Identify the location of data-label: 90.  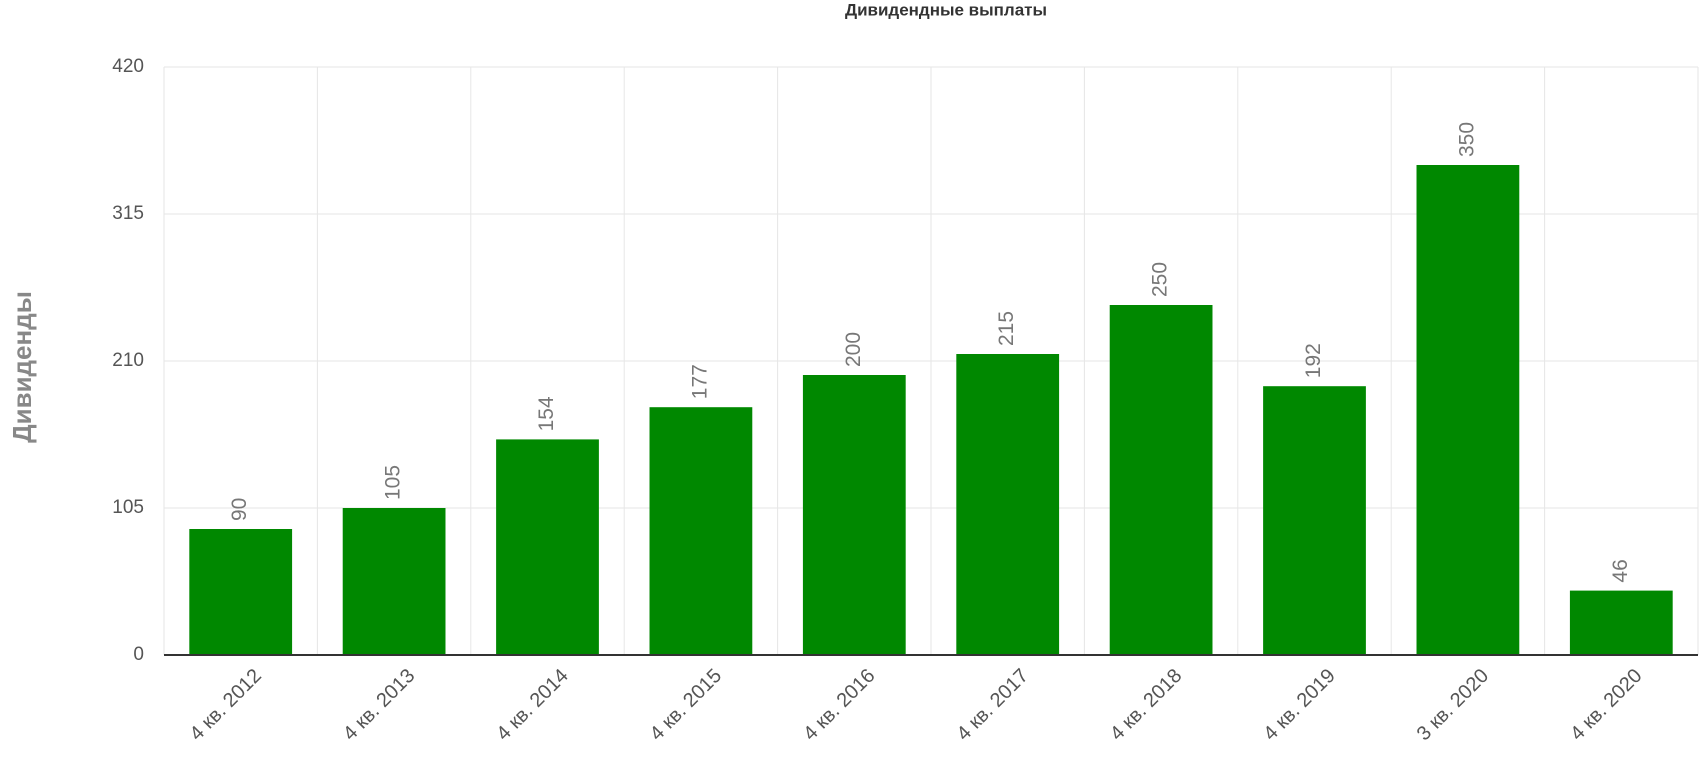
(239, 509).